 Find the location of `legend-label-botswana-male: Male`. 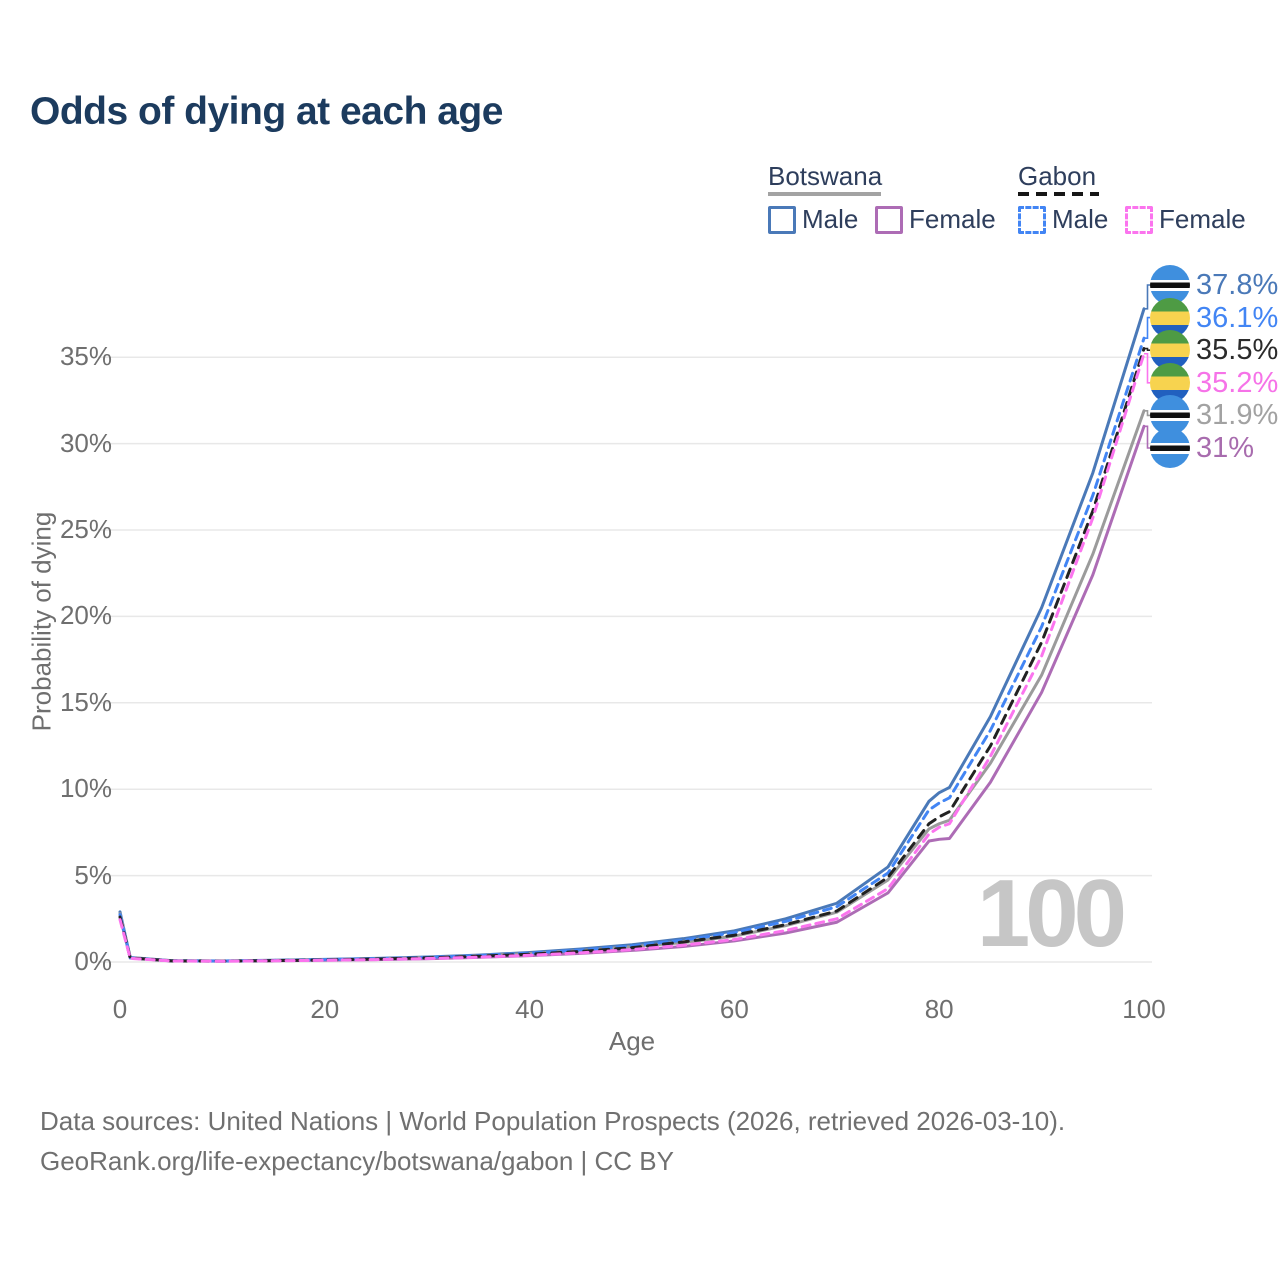

legend-label-botswana-male: Male is located at coordinates (830, 219).